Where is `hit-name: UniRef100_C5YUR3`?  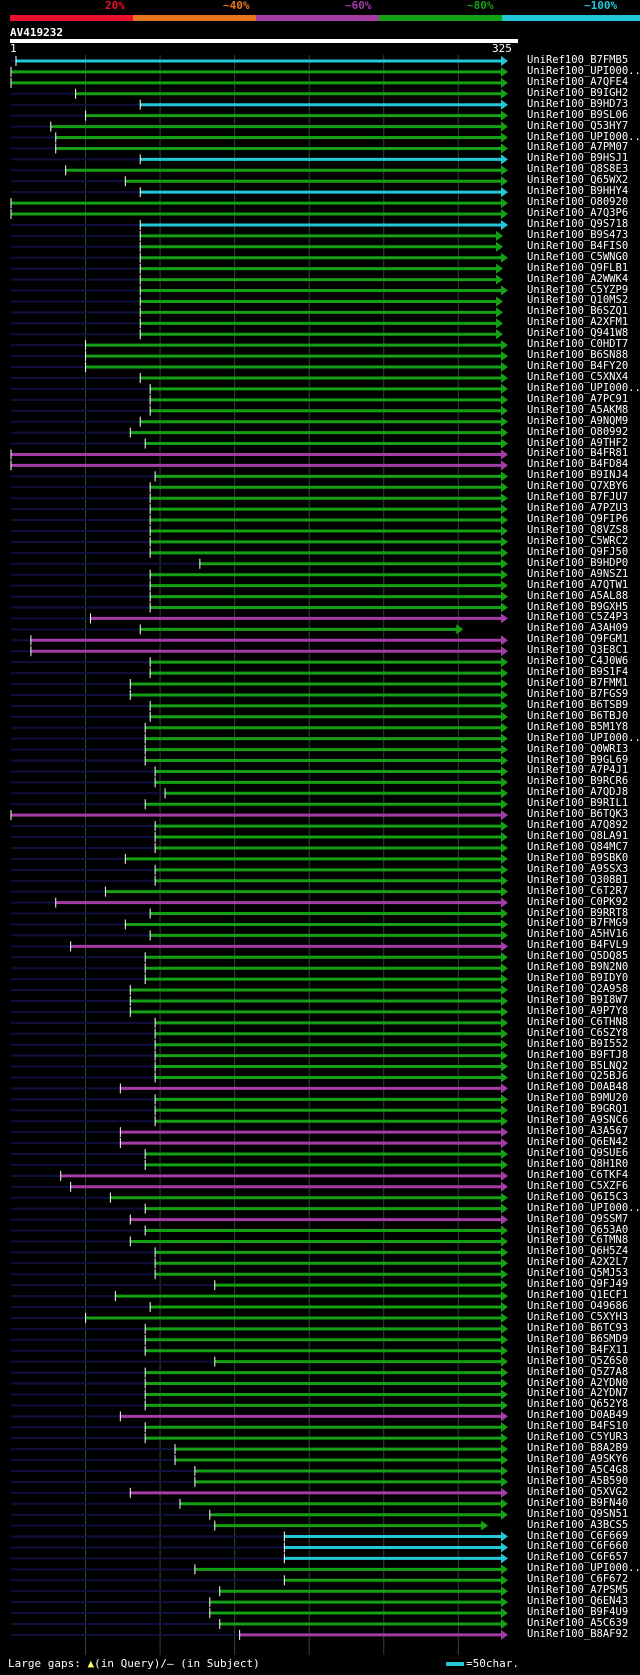 hit-name: UniRef100_C5YUR3 is located at coordinates (578, 1437).